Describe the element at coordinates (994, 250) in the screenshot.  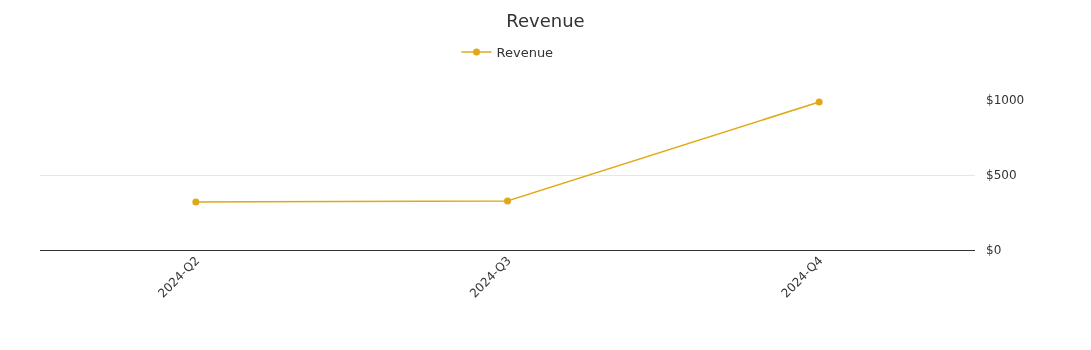
I see `y-tick-label: $0` at that location.